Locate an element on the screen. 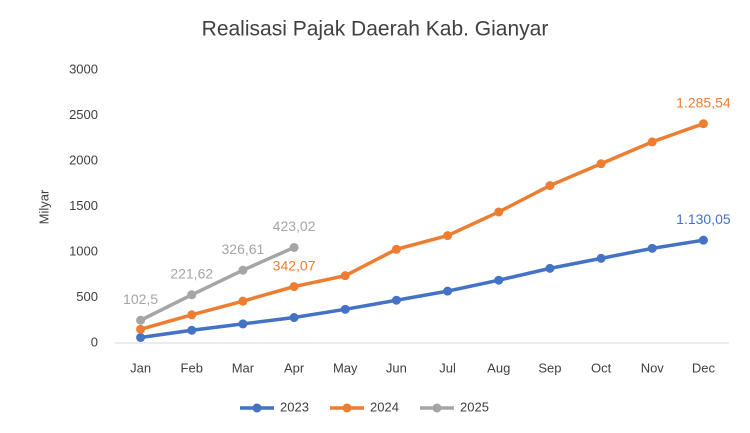  data-label: 326,61 is located at coordinates (243, 249).